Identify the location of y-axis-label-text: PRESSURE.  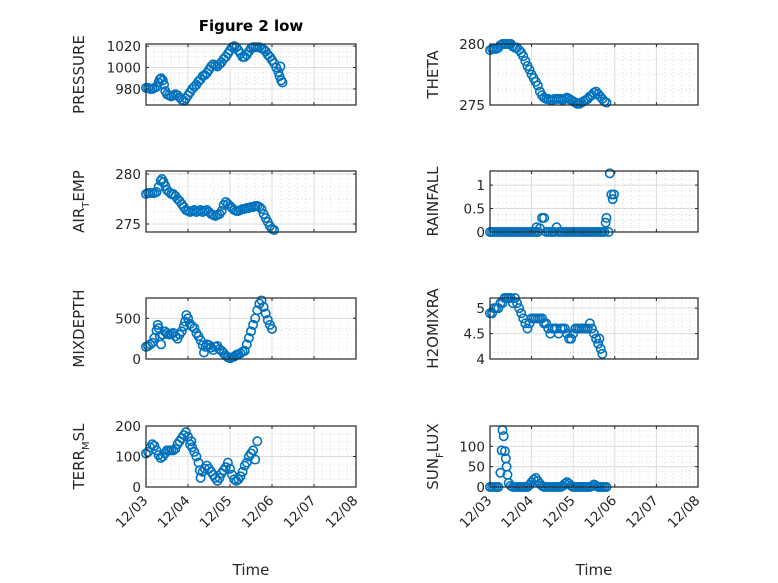
(79, 74).